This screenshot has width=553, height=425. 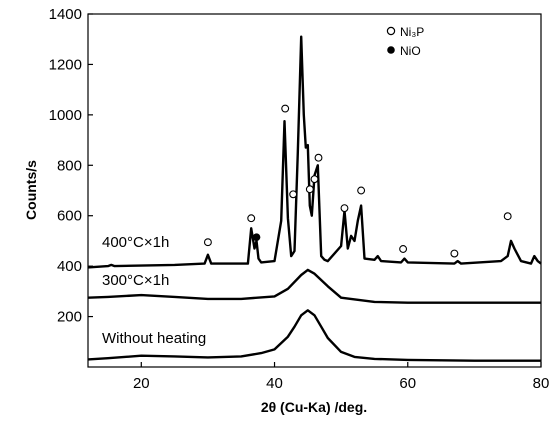 I want to click on legend-nio-label: NiO, so click(x=410, y=51).